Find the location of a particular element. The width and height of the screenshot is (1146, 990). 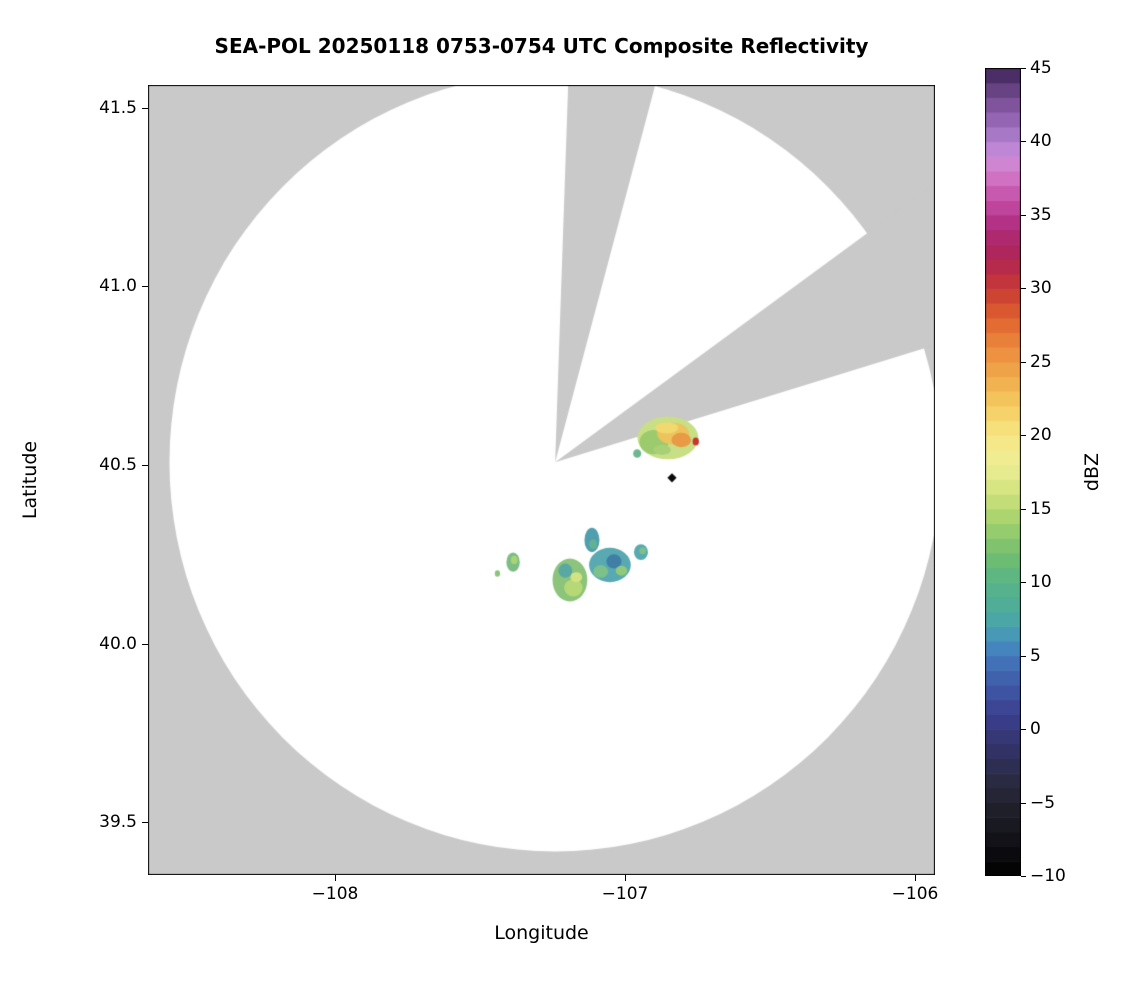

colorbar-tick-label: 40 is located at coordinates (1041, 141).